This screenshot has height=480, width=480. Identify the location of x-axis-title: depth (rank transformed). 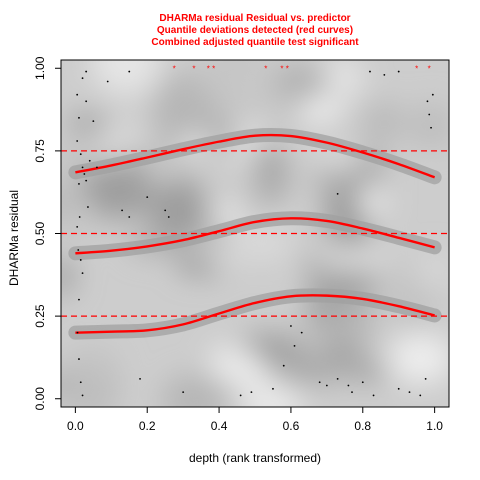
(255, 458).